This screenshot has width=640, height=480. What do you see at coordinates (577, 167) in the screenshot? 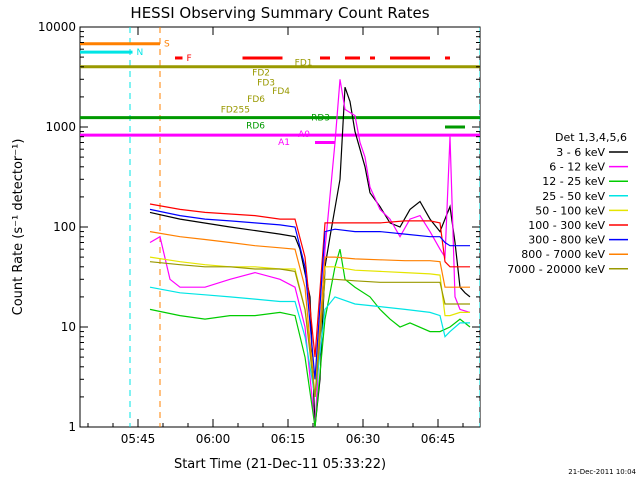
I see `legend-entry-label: 6 - 12 keV` at bounding box center [577, 167].